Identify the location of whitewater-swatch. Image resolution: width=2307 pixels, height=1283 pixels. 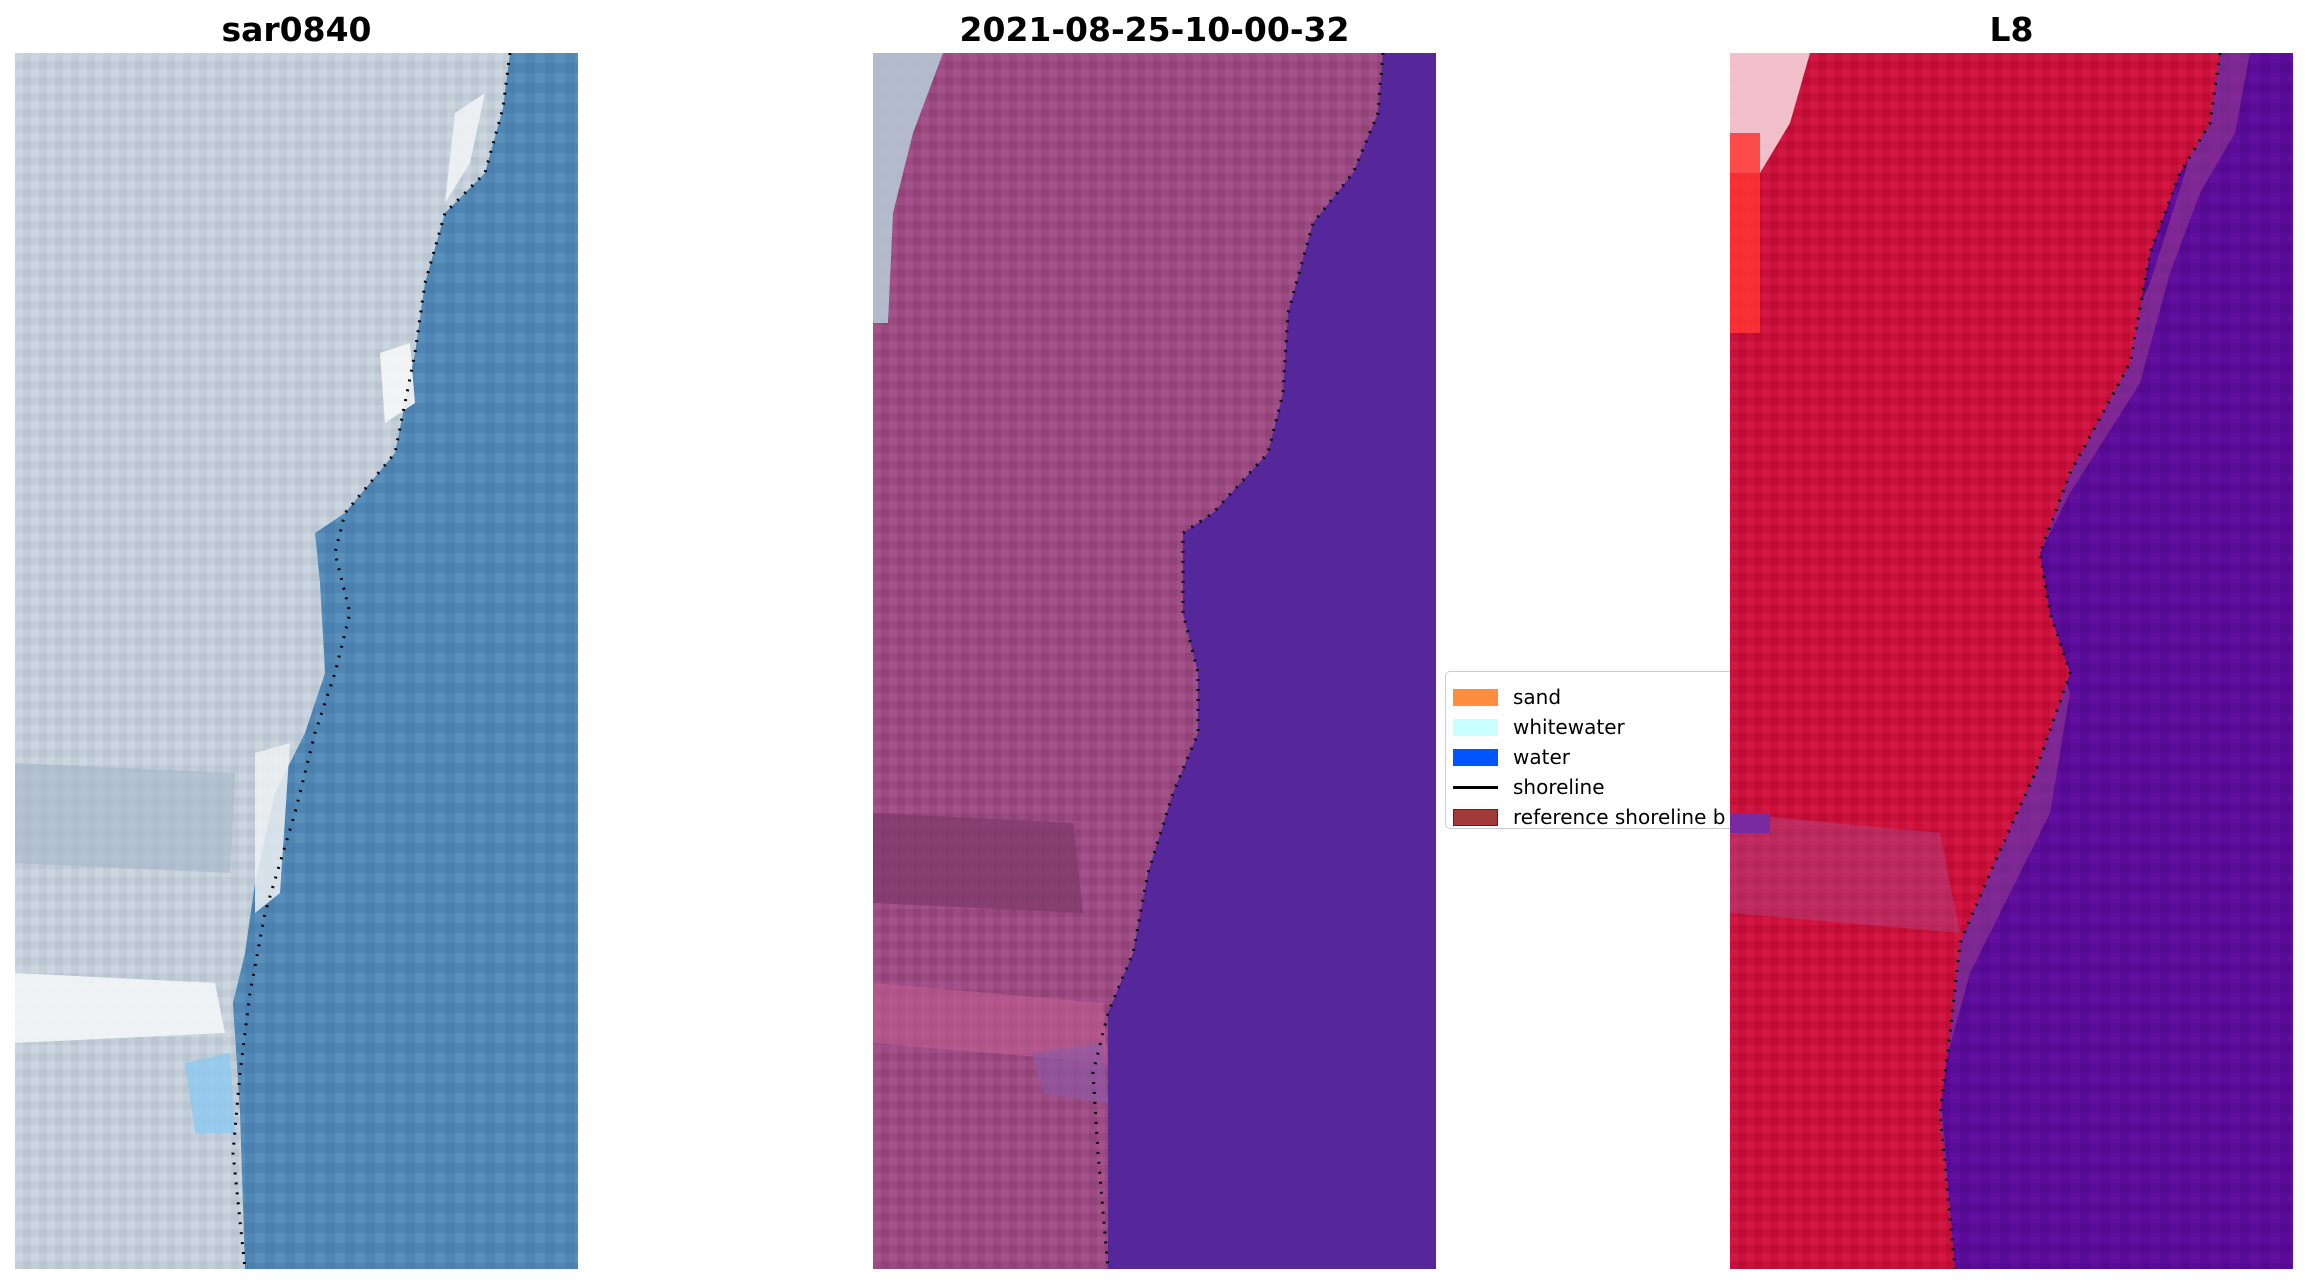
(1475, 727).